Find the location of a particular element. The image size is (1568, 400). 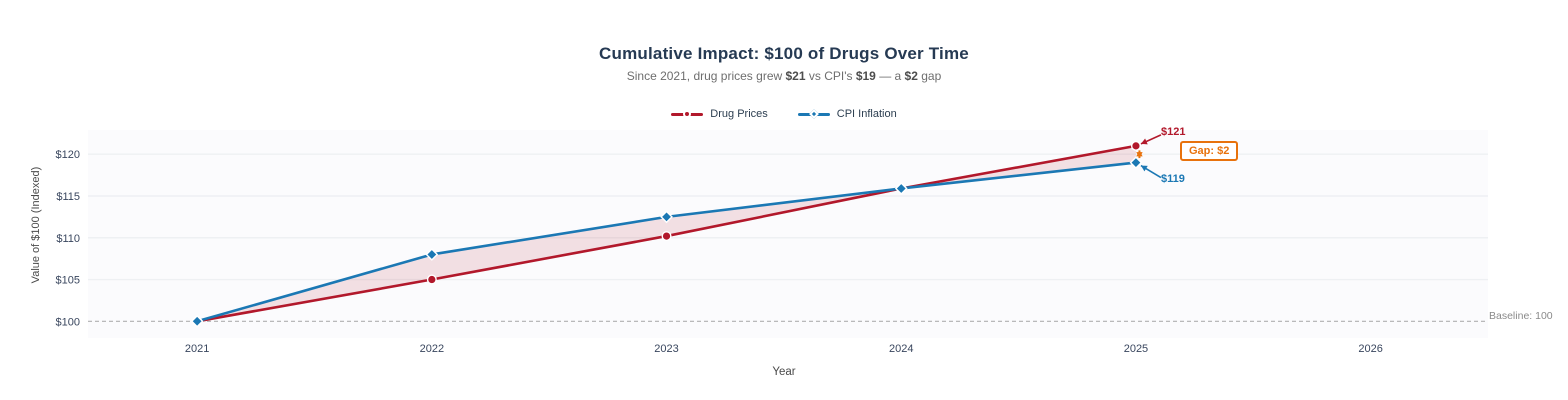

x-axis-label: Year is located at coordinates (784, 372).